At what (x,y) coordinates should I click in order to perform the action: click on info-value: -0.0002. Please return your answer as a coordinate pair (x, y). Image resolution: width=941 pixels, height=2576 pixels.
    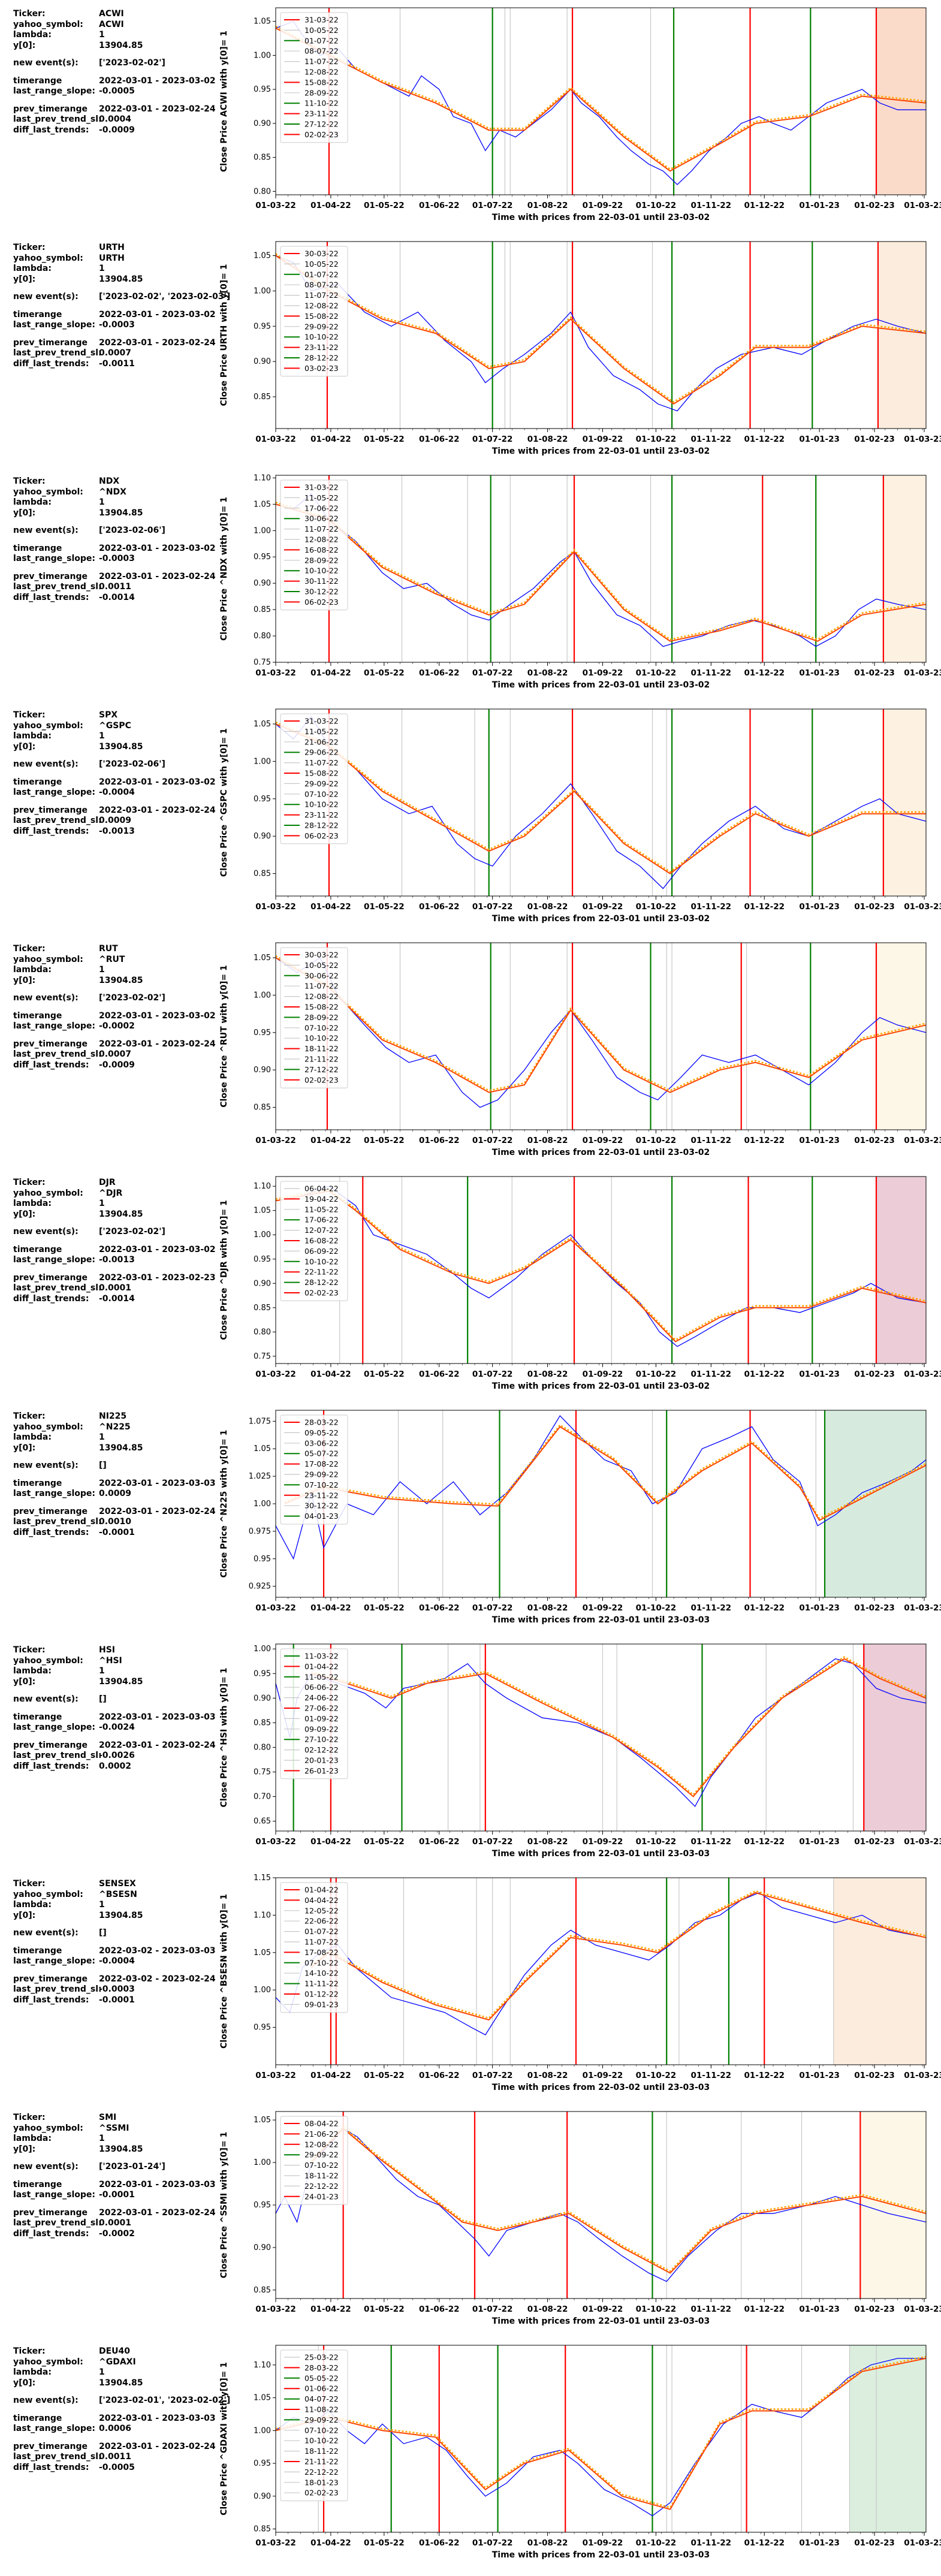
    Looking at the image, I should click on (117, 1026).